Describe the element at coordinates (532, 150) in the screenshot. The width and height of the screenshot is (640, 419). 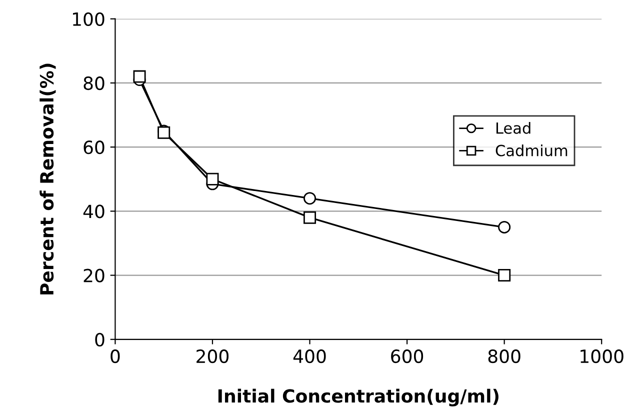
I see `legend-label: Cadmium` at that location.